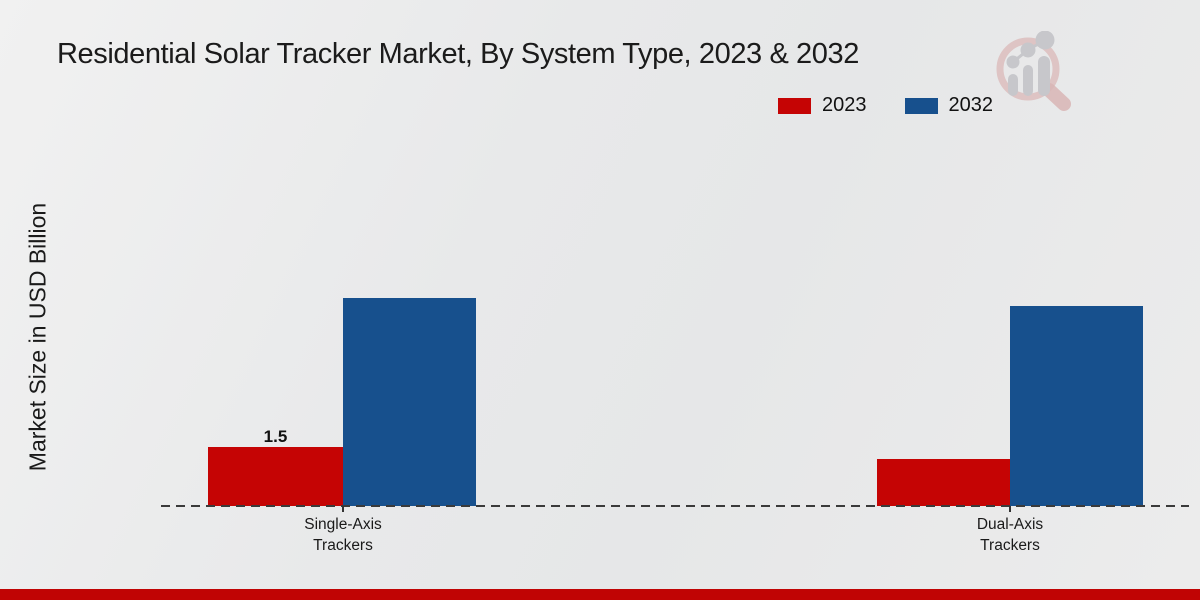 The height and width of the screenshot is (600, 1200). I want to click on legend-swatch-2023, so click(794, 105).